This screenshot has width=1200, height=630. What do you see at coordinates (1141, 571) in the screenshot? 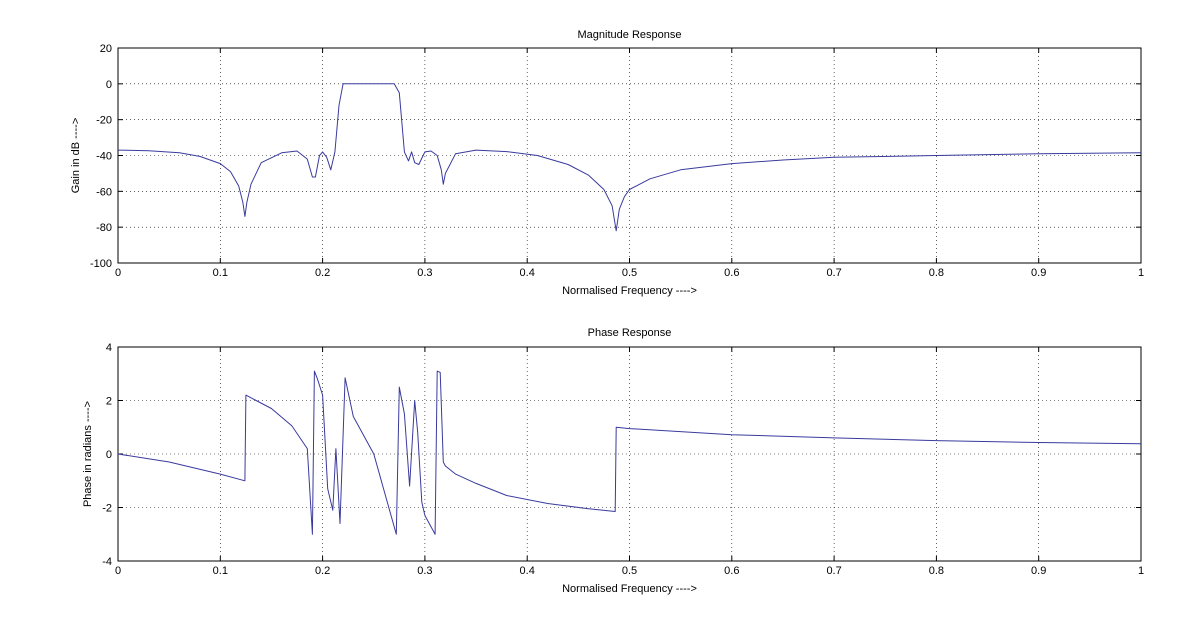
I see `phase-x-tick-label: 1` at bounding box center [1141, 571].